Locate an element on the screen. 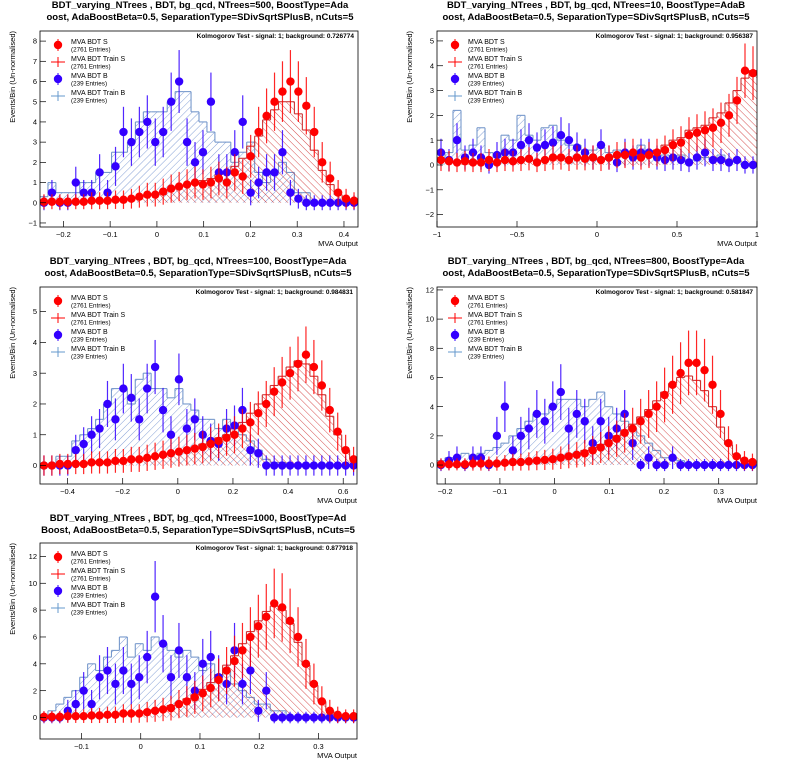 The image size is (798, 780). legend-label: MVA BDT Train B is located at coordinates (98, 605).